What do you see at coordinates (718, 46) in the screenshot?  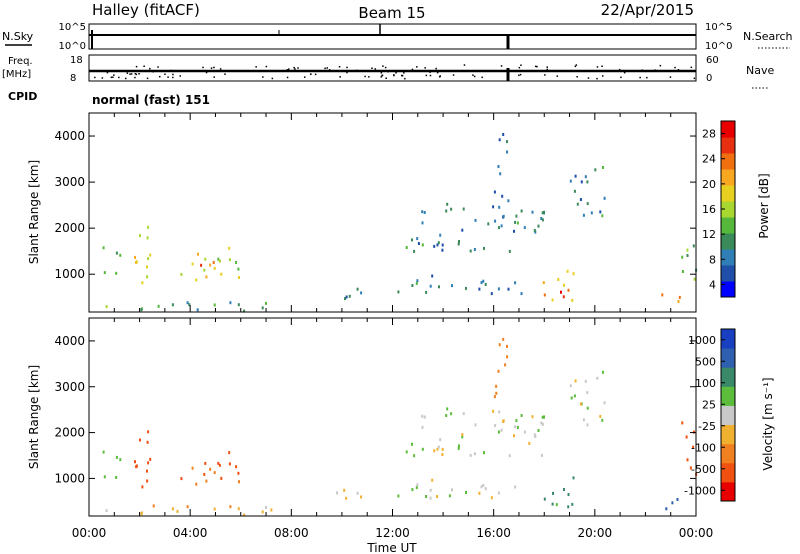 I see `nsearch-tick-bottom: 10^0` at bounding box center [718, 46].